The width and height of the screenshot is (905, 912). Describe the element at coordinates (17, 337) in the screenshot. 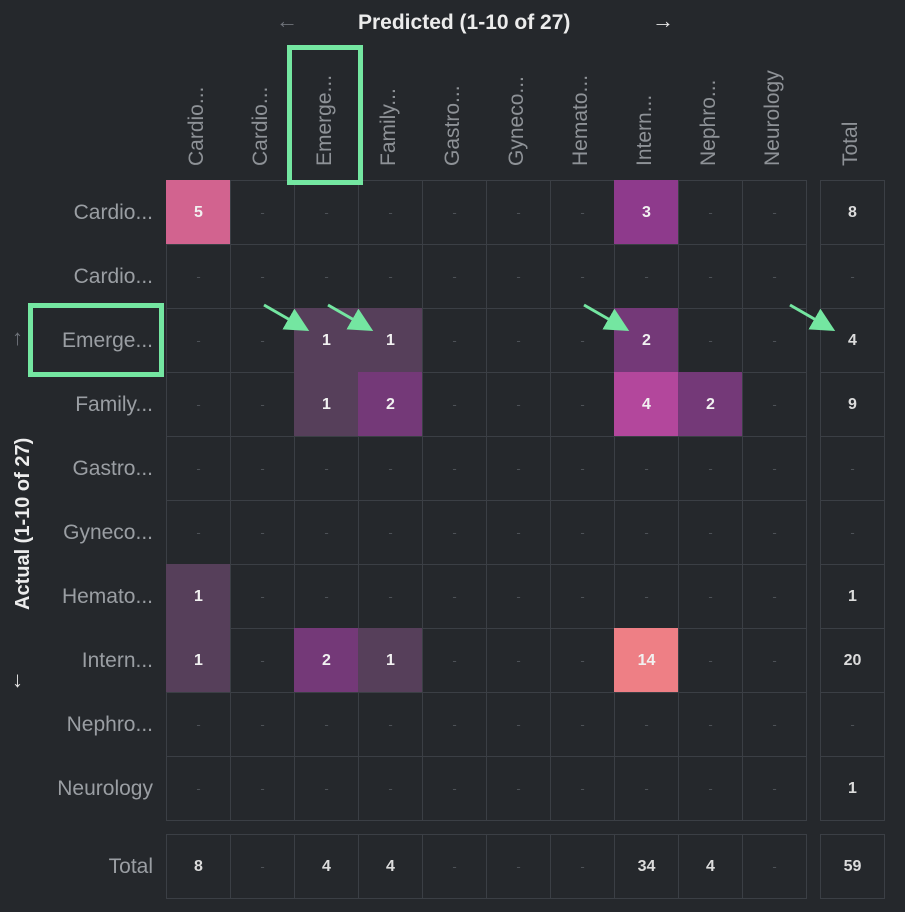

I see `prev-rows-button: ↑` at that location.